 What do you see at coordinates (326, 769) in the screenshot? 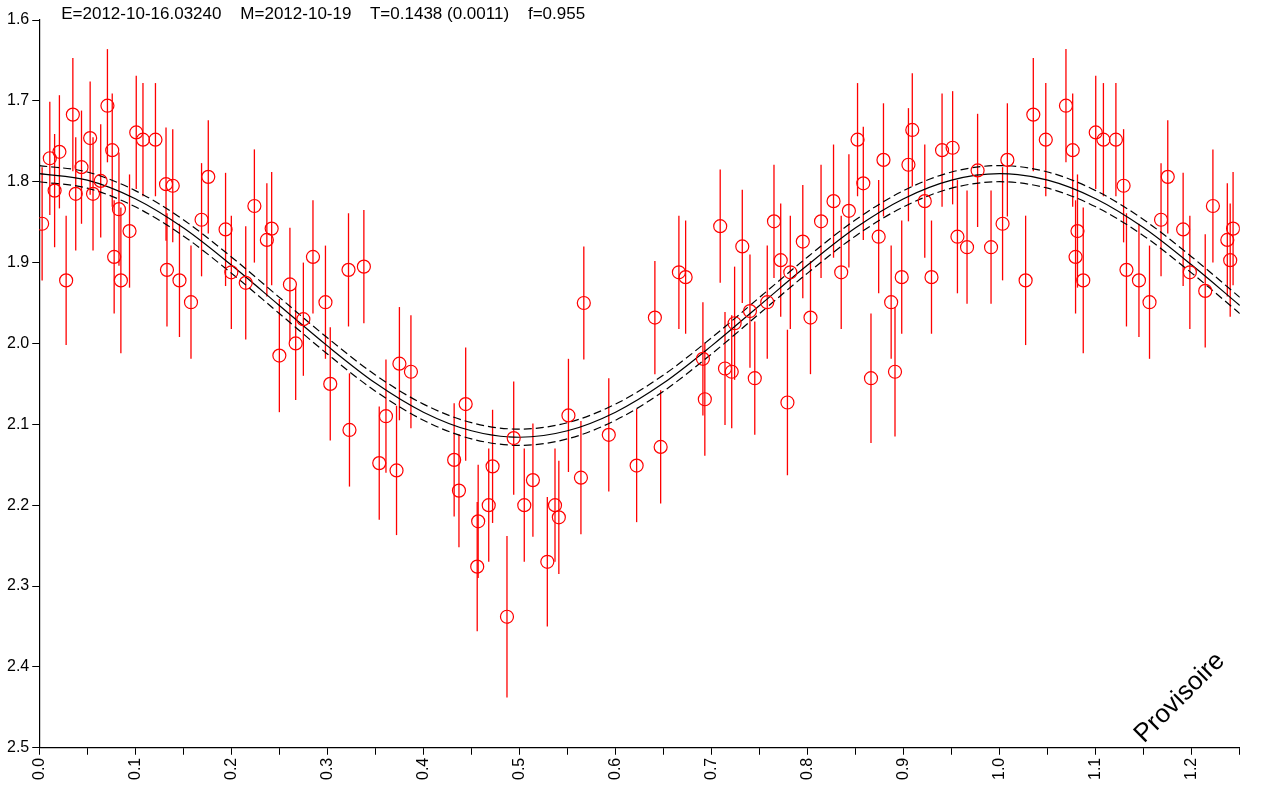
I see `x-tick-label: 0.3` at bounding box center [326, 769].